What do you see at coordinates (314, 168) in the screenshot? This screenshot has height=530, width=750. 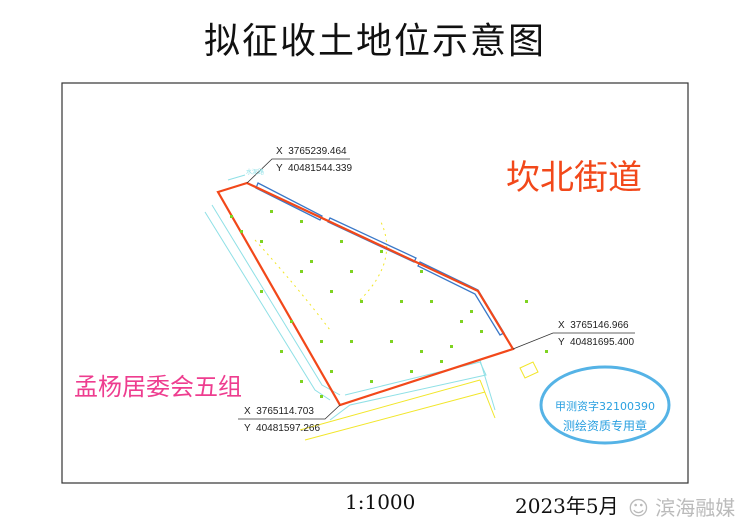 I see `coord-nw-y: Y 40481544.339` at bounding box center [314, 168].